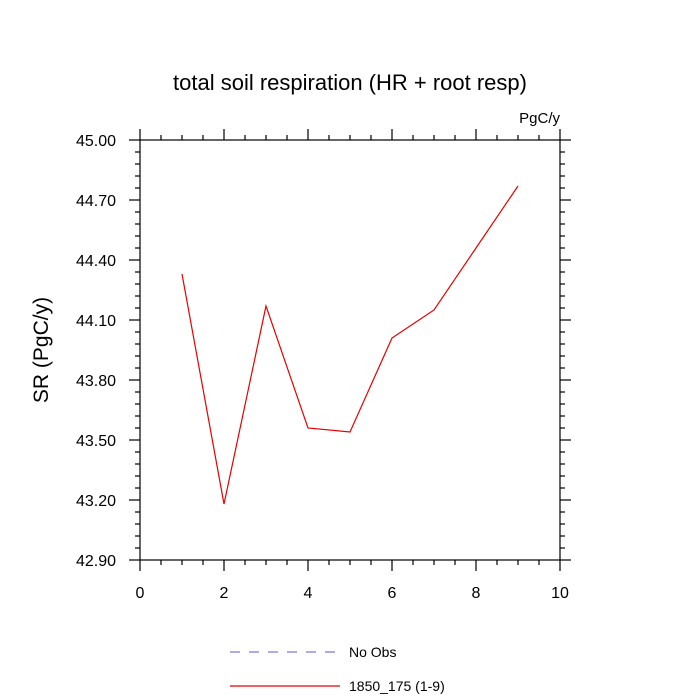 This screenshot has width=700, height=700. What do you see at coordinates (372, 652) in the screenshot?
I see `legend-label-0: No Obs` at bounding box center [372, 652].